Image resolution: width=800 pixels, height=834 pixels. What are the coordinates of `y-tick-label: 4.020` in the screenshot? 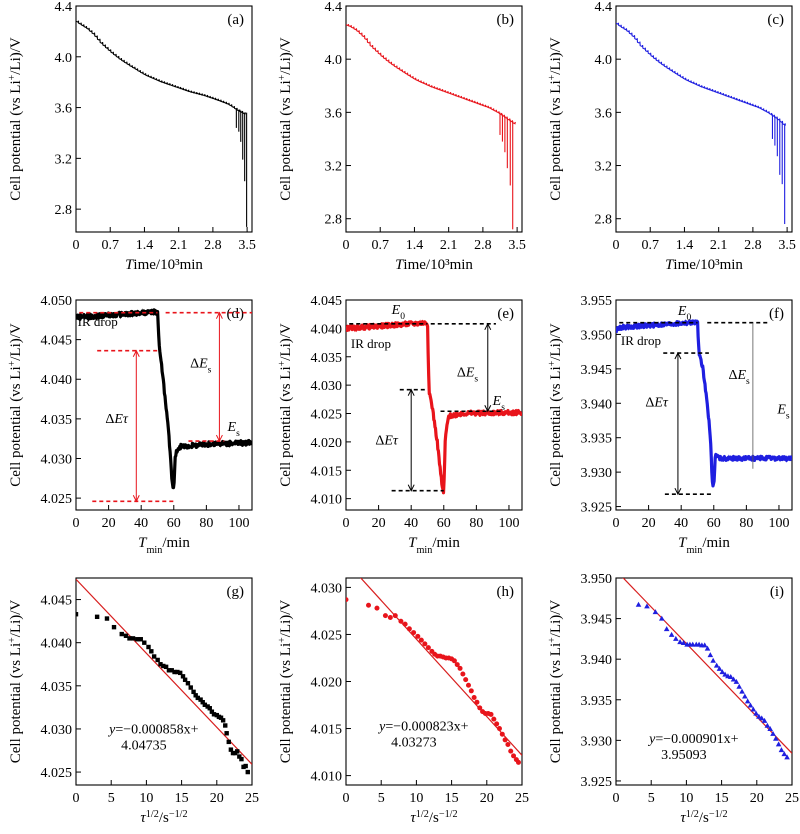 It's located at (327, 683).